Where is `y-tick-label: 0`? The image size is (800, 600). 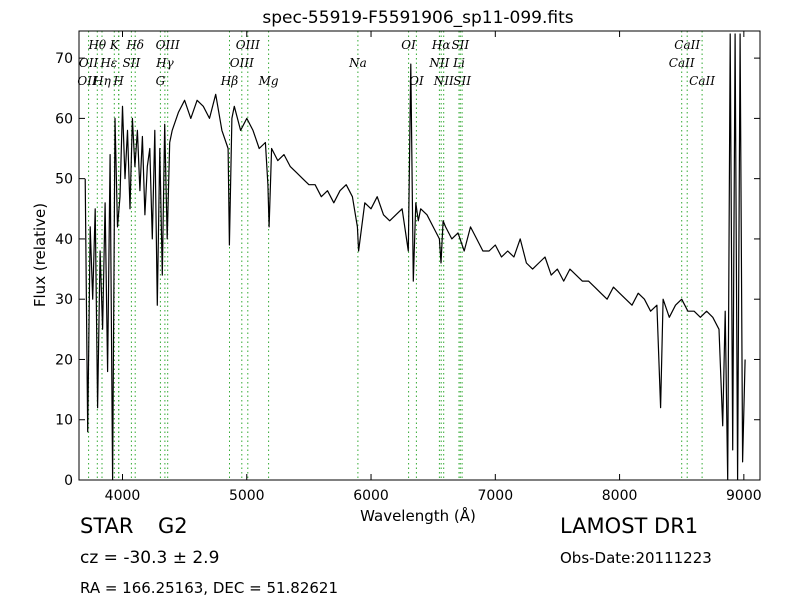
y-tick-label: 0 is located at coordinates (68, 481).